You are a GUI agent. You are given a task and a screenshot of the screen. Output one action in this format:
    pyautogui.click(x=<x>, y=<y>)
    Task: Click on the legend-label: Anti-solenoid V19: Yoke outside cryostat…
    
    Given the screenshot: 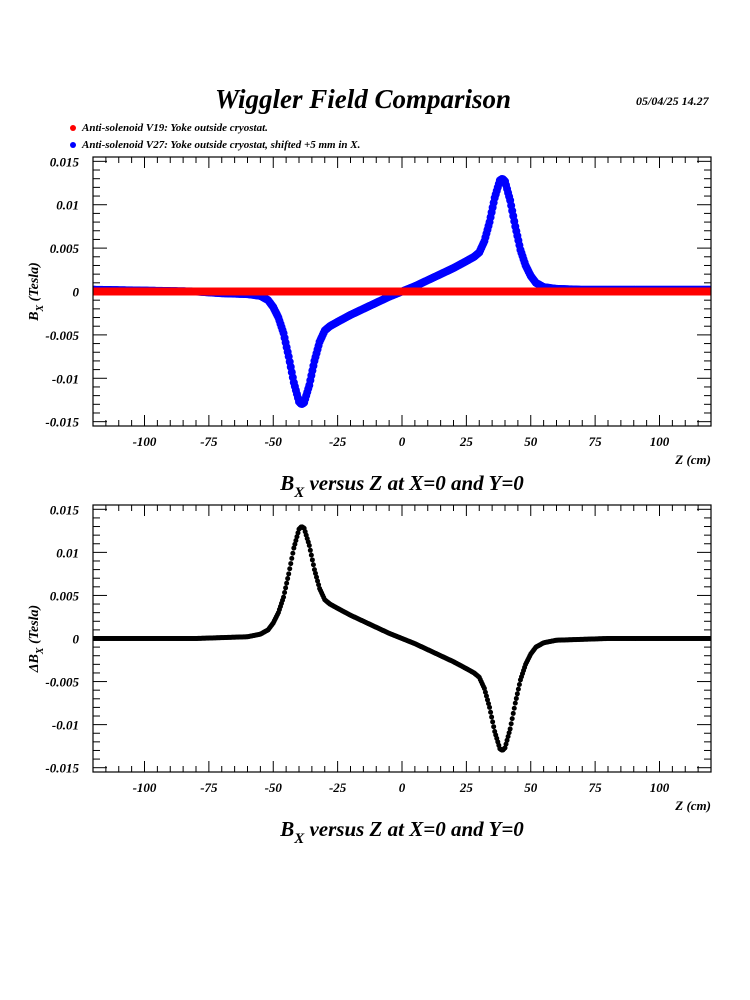 What is the action you would take?
    pyautogui.click(x=175, y=128)
    